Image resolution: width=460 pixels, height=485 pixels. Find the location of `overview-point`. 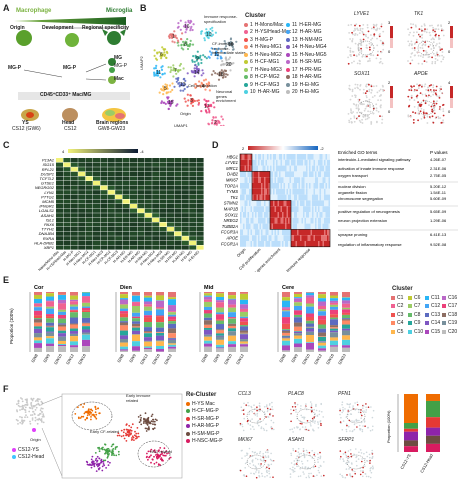

overview-point is located at coordinates (20, 422).